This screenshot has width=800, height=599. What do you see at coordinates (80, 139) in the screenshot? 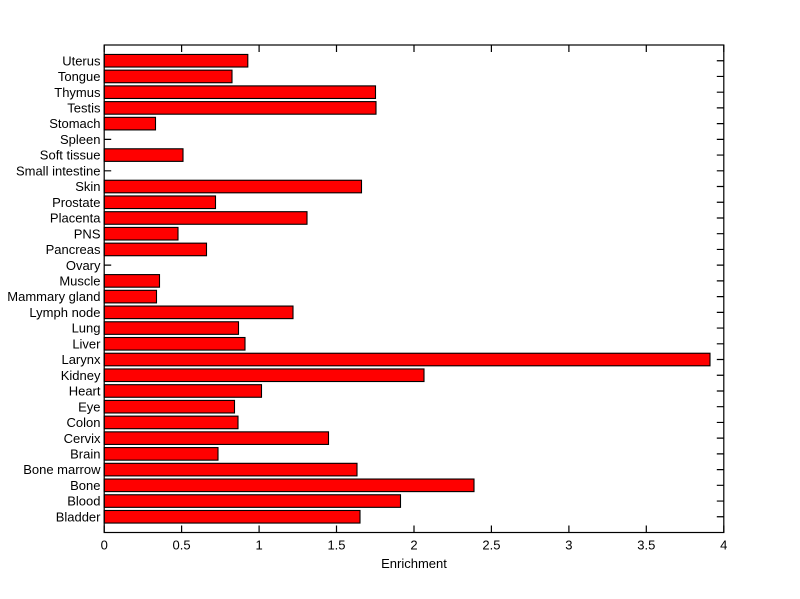
I see `svg-text: Spleen` at bounding box center [80, 139].